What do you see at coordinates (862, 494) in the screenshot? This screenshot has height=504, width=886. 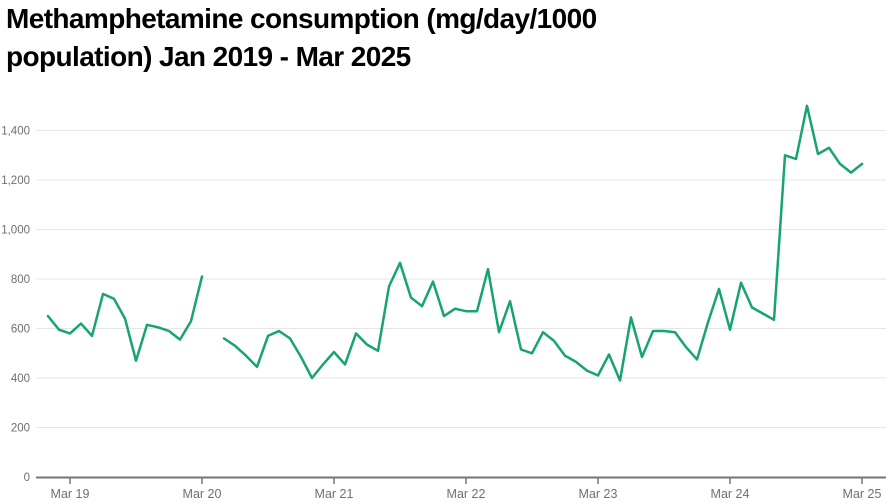 I see `x-tick-label: Mar 25` at bounding box center [862, 494].